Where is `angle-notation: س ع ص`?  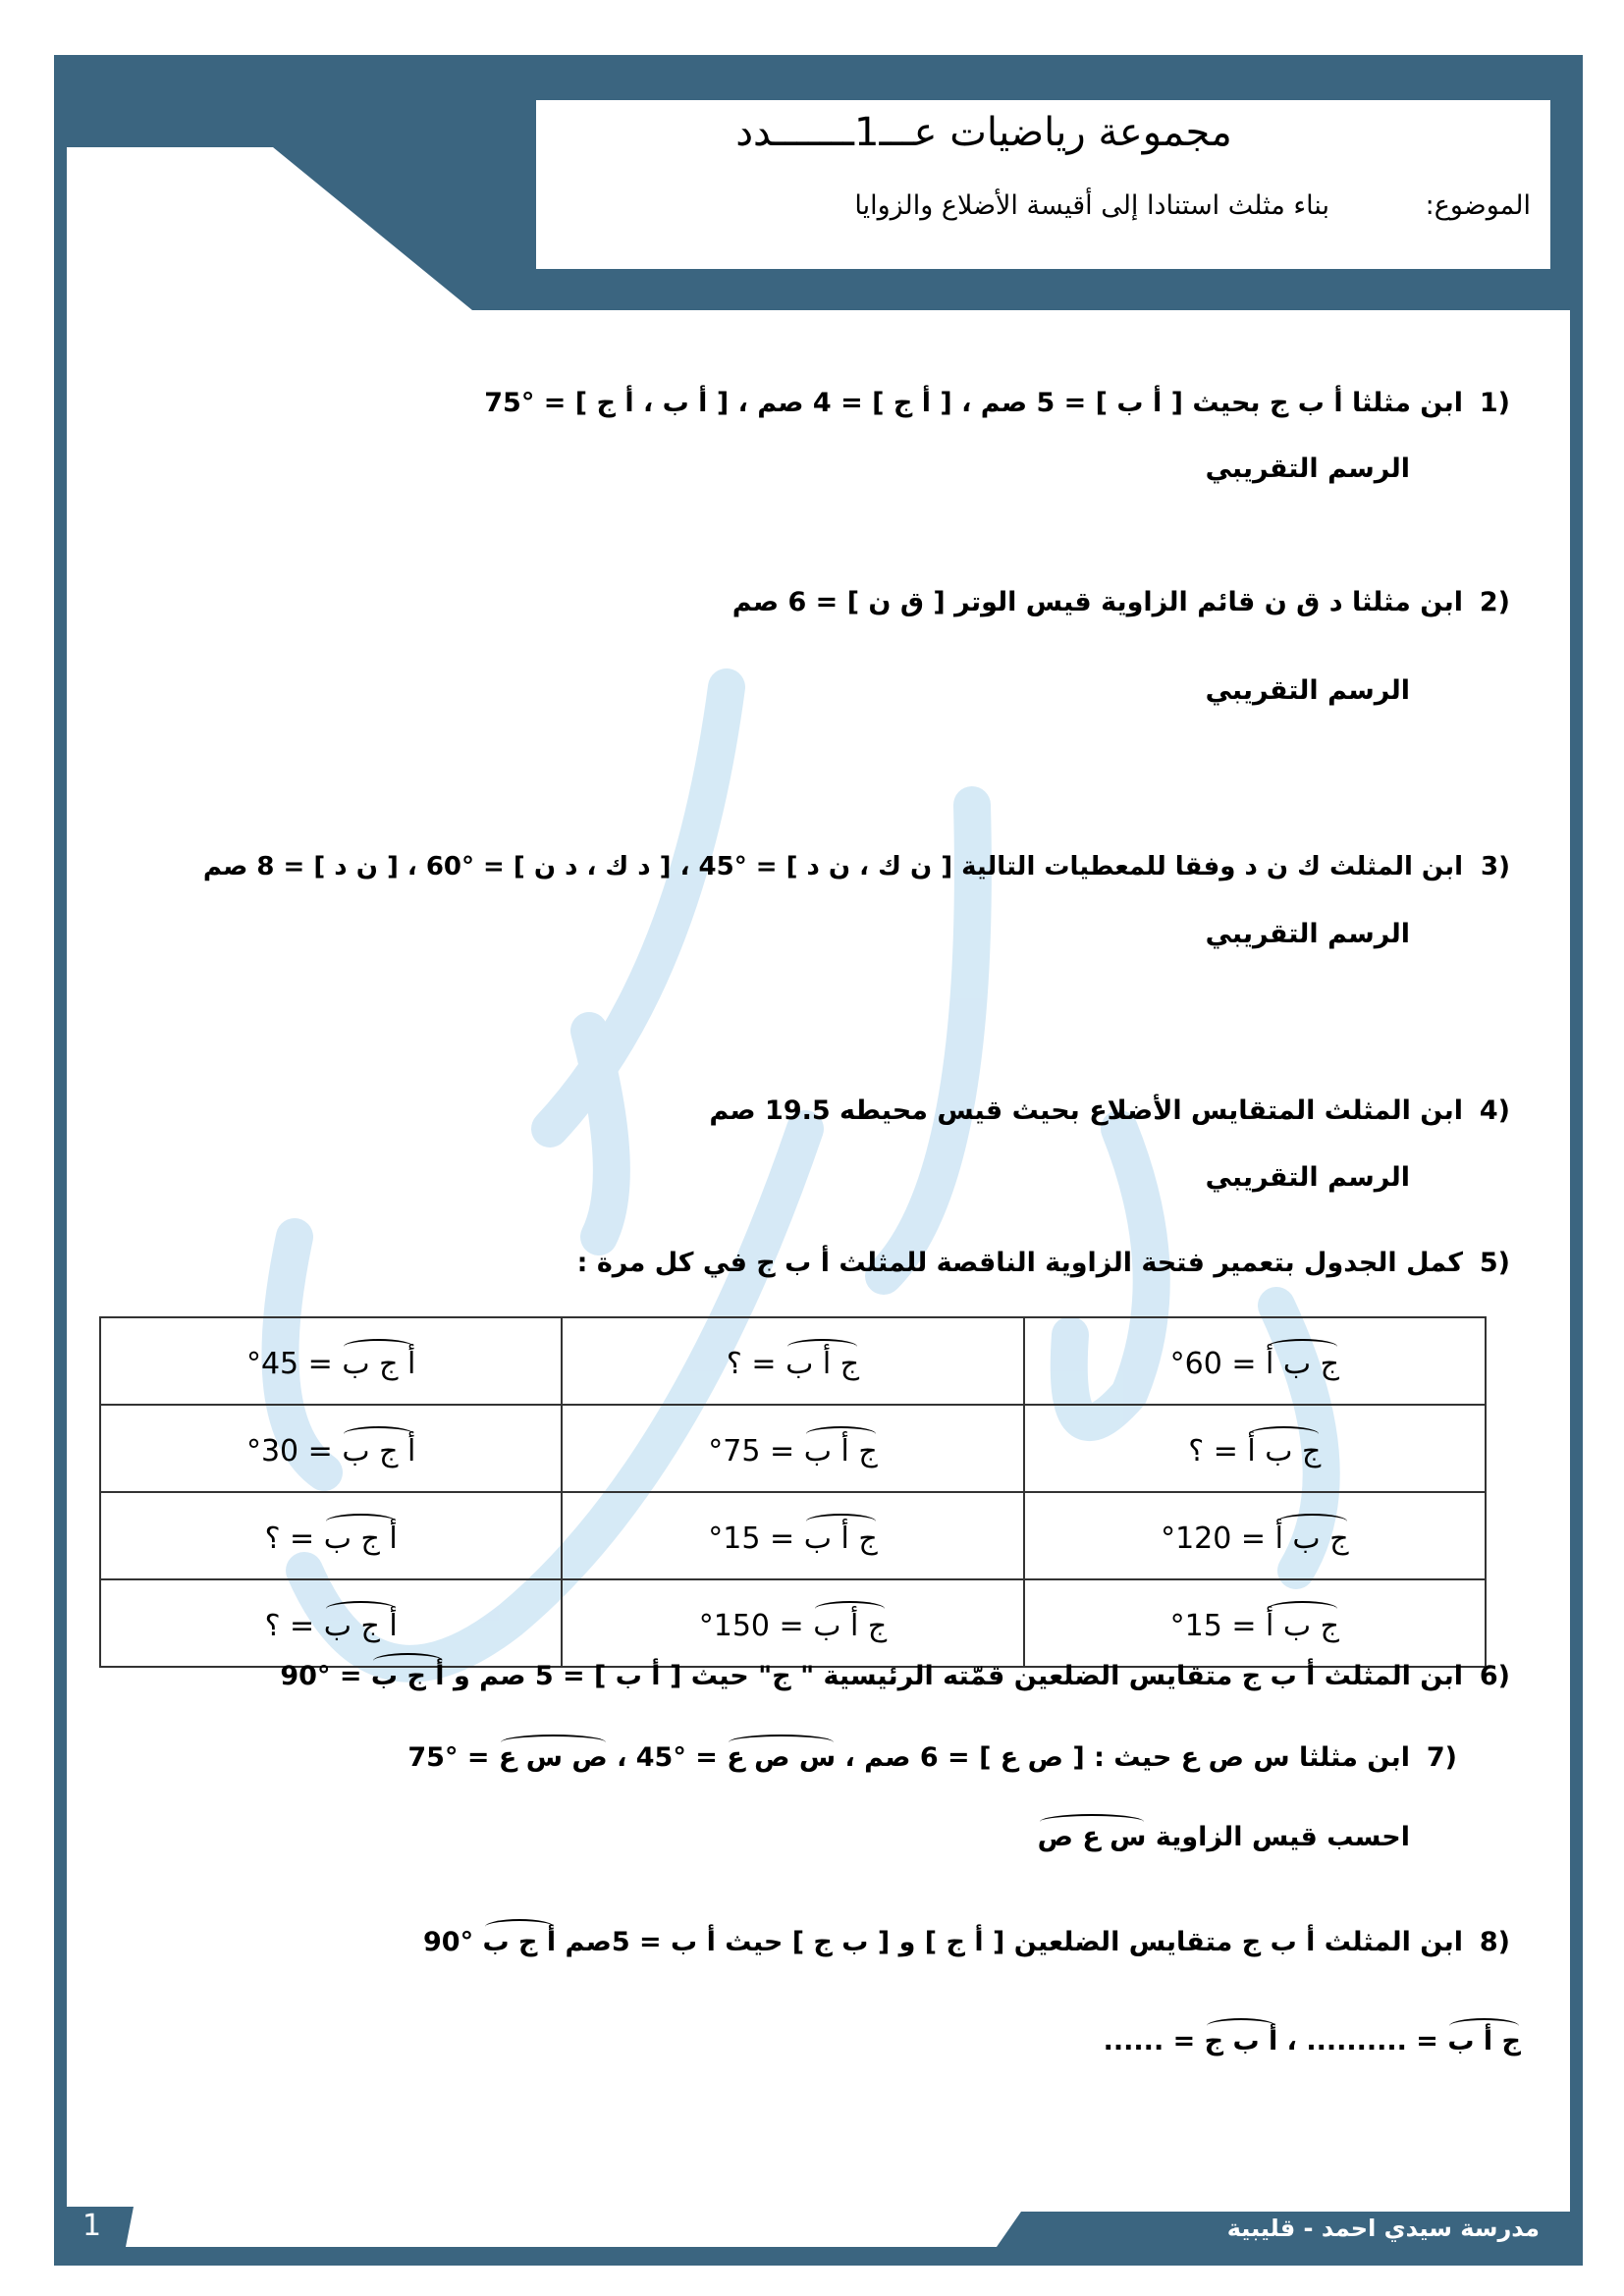 angle-notation: س ع ص is located at coordinates (1092, 1833).